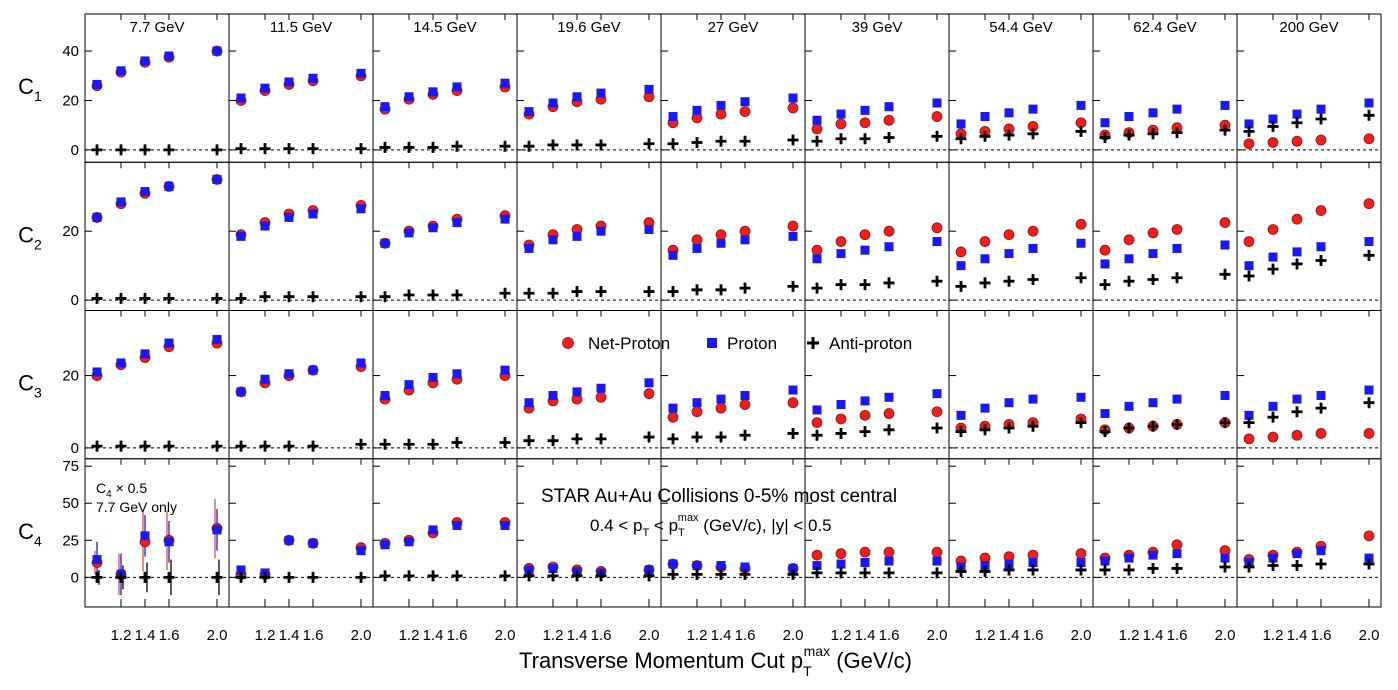 Image resolution: width=1398 pixels, height=690 pixels. Describe the element at coordinates (444, 27) in the screenshot. I see `column-title: 14.5 GeV` at that location.